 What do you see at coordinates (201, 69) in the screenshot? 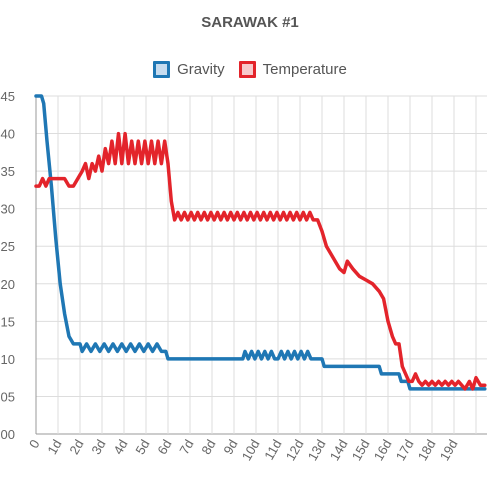
I see `legend-label-gravity: Gravity` at bounding box center [201, 69].